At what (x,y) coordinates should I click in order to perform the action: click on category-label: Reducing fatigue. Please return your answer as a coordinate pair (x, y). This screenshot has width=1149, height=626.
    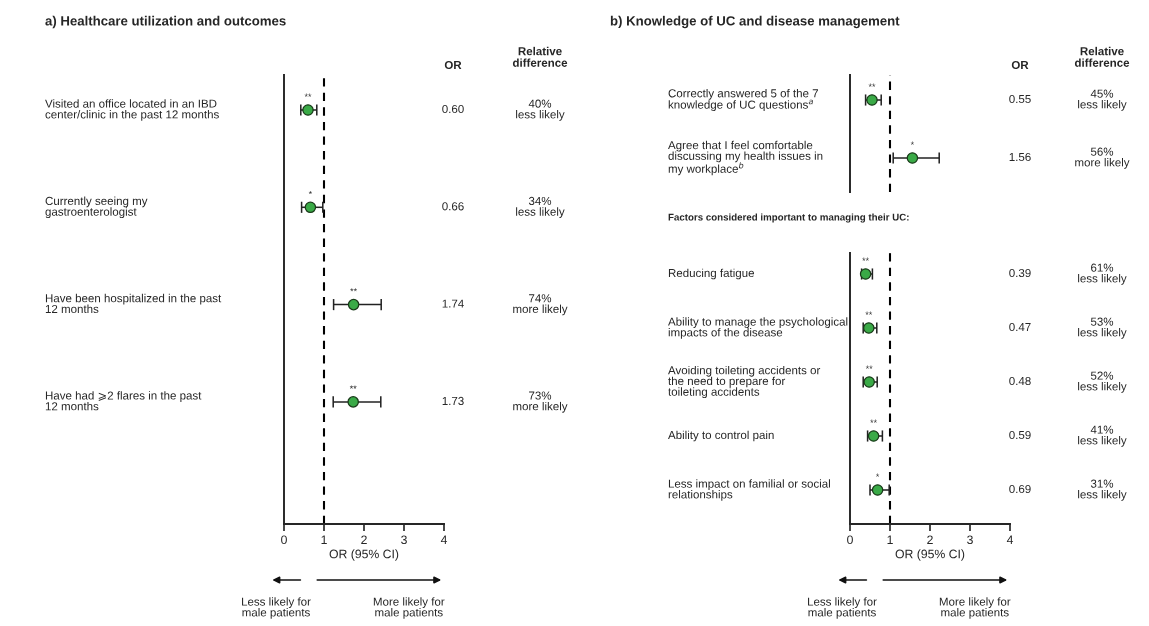
    Looking at the image, I should click on (711, 274).